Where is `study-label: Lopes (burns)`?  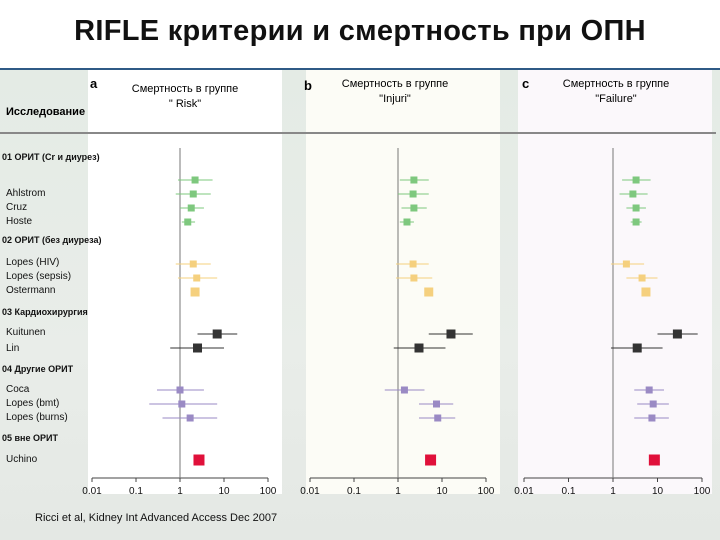 study-label: Lopes (burns) is located at coordinates (37, 417).